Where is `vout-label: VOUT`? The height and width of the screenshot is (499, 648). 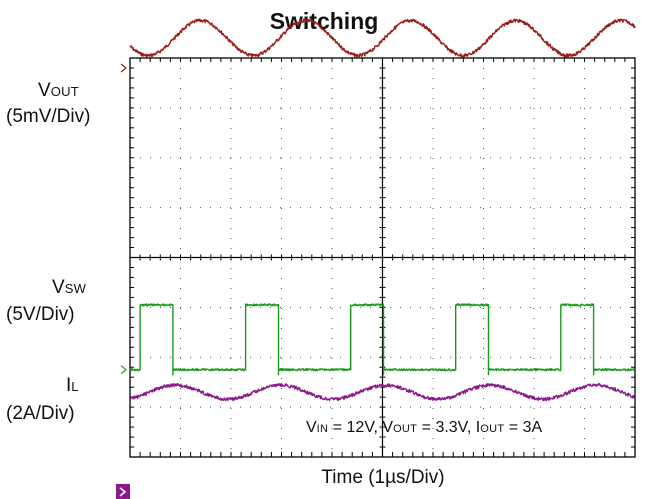
vout-label: VOUT is located at coordinates (59, 90).